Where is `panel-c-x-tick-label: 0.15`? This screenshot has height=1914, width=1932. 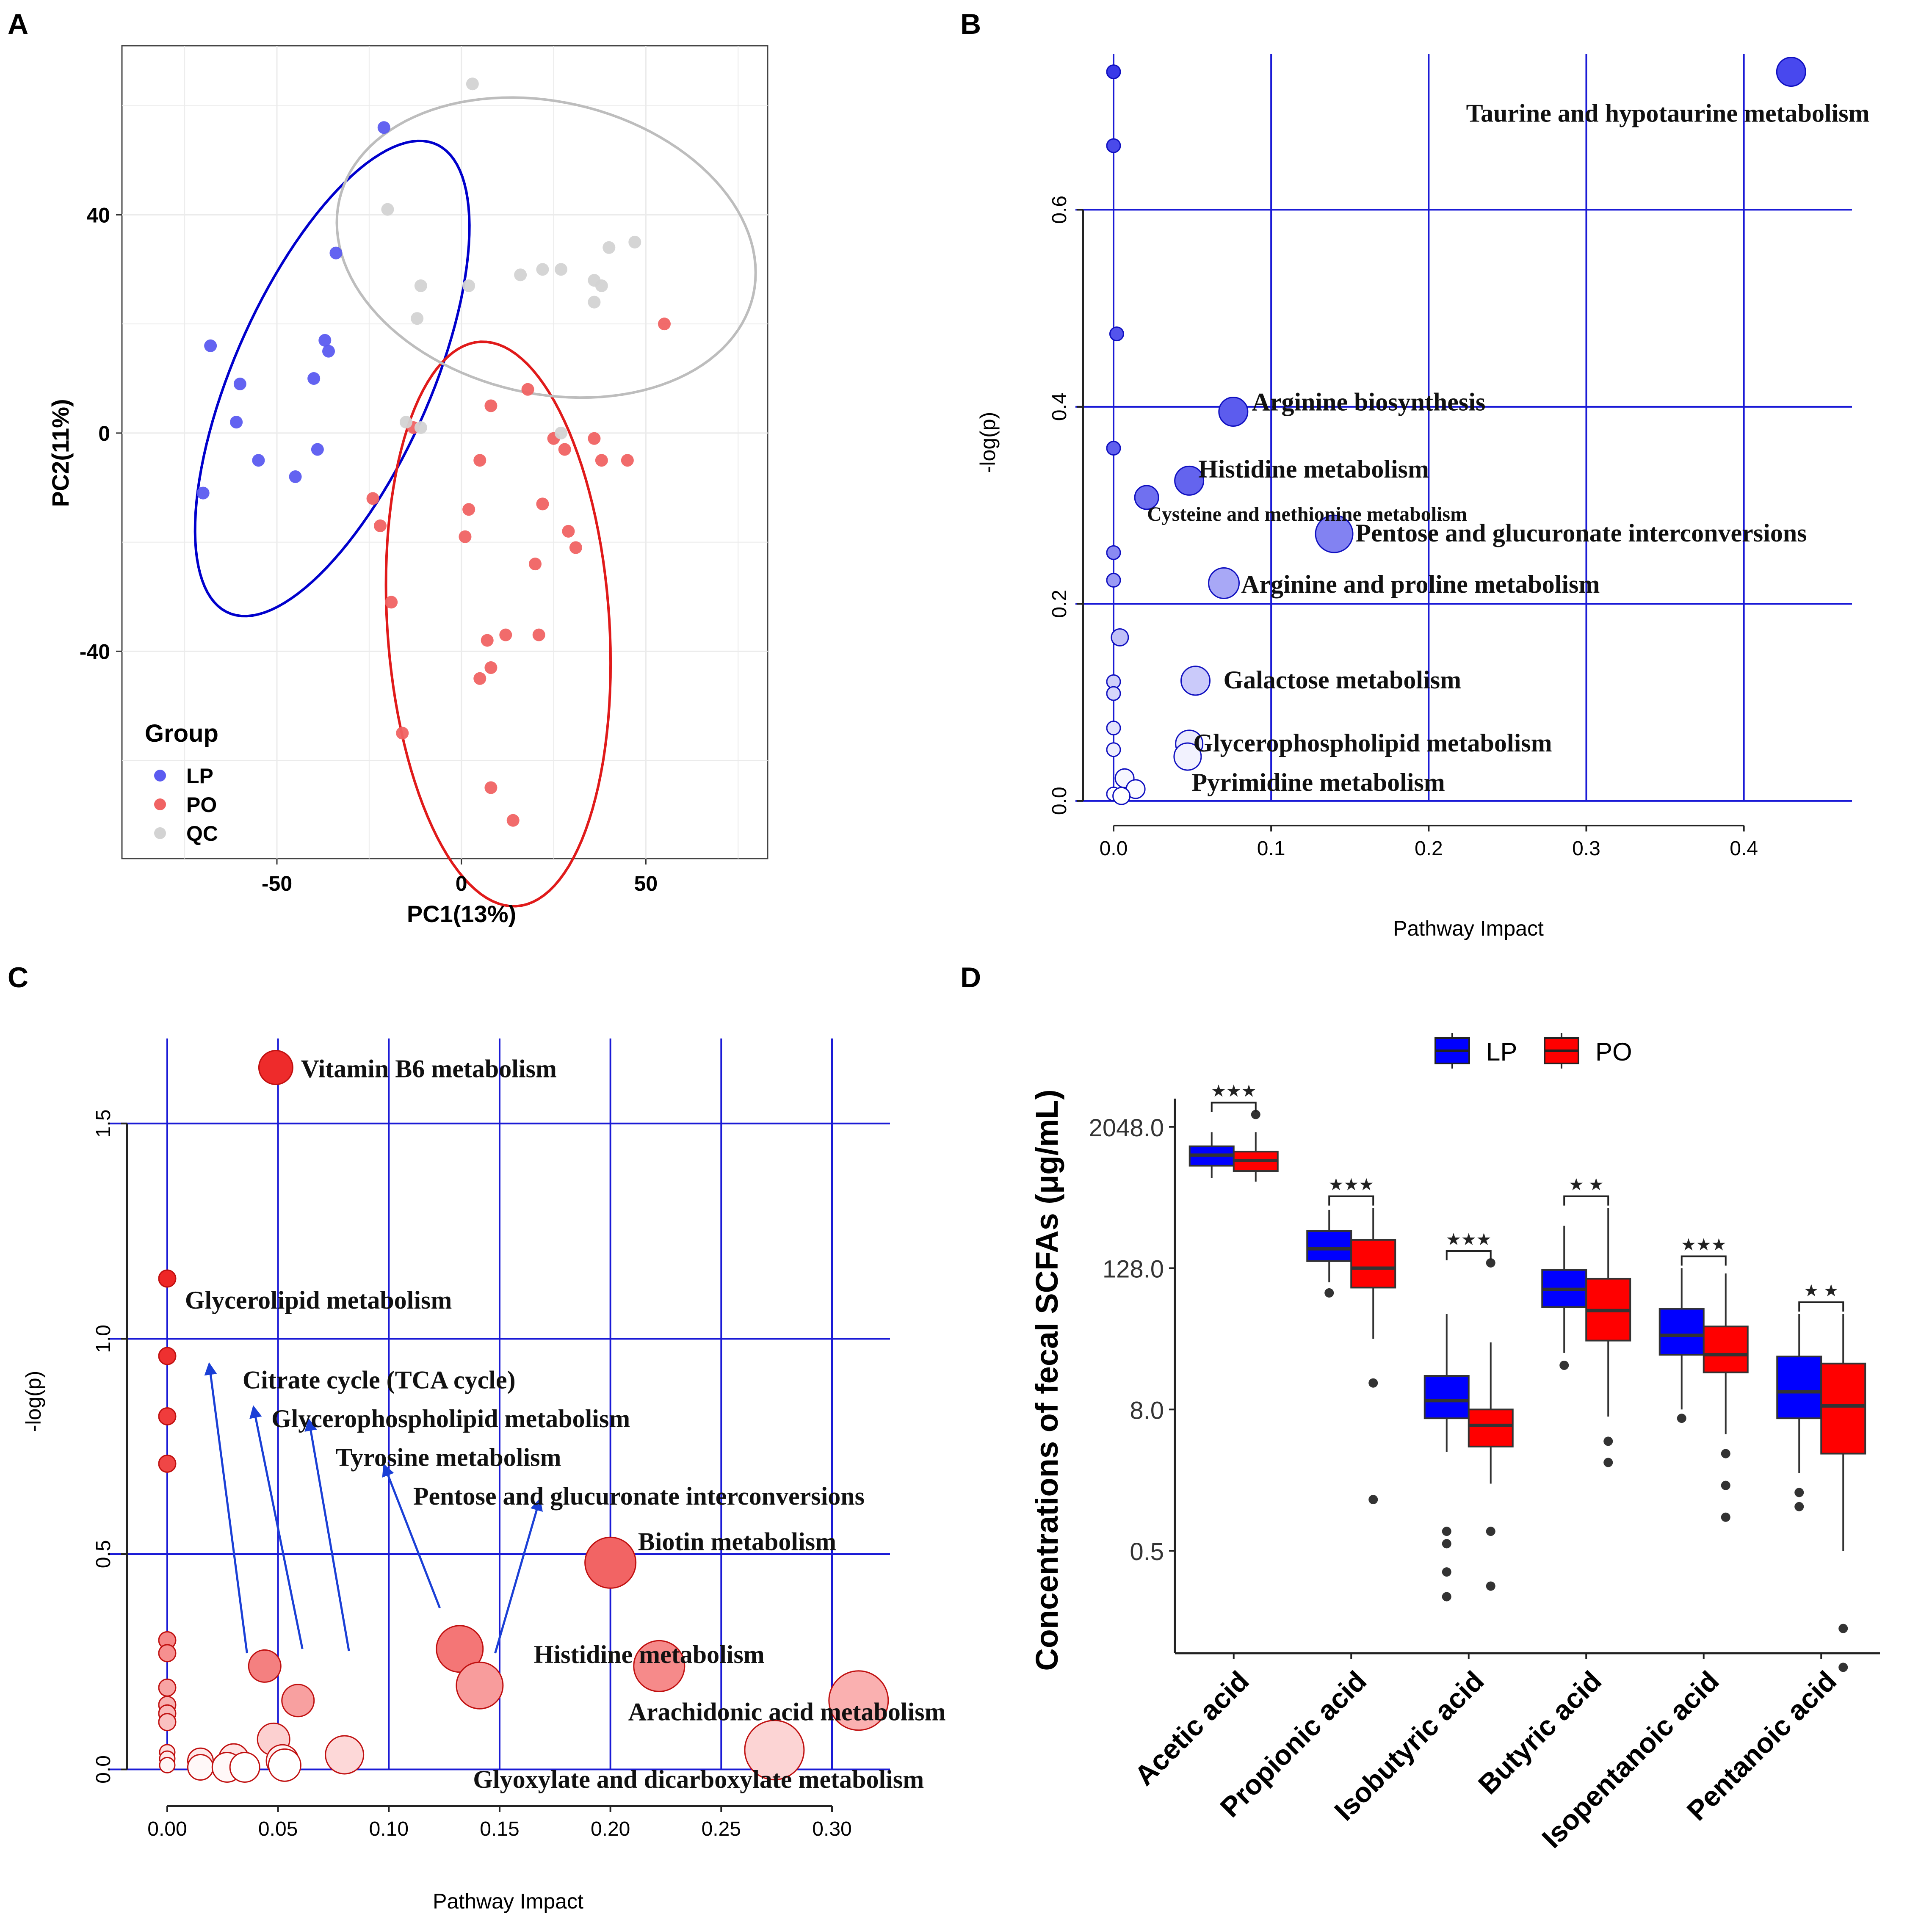
panel-c-x-tick-label: 0.15 is located at coordinates (499, 1829).